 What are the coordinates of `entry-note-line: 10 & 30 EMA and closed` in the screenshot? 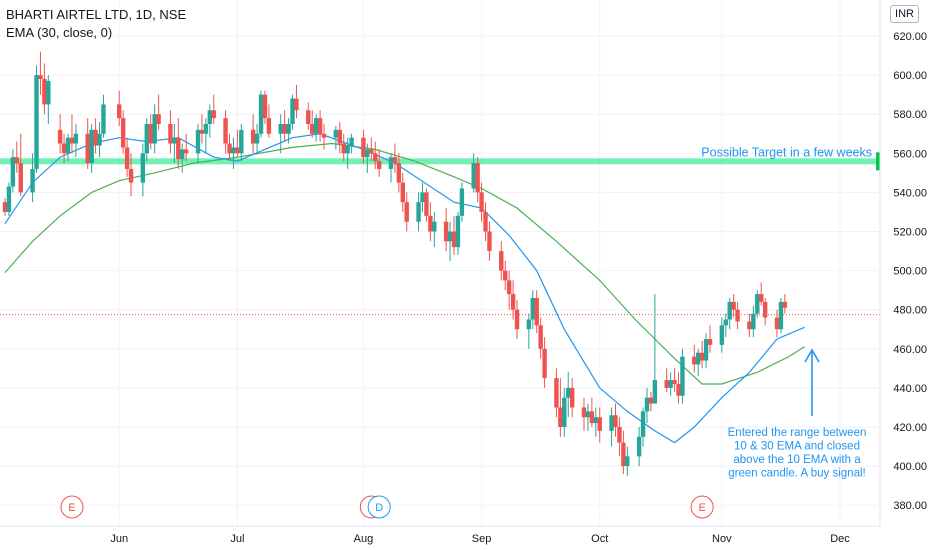 It's located at (797, 447).